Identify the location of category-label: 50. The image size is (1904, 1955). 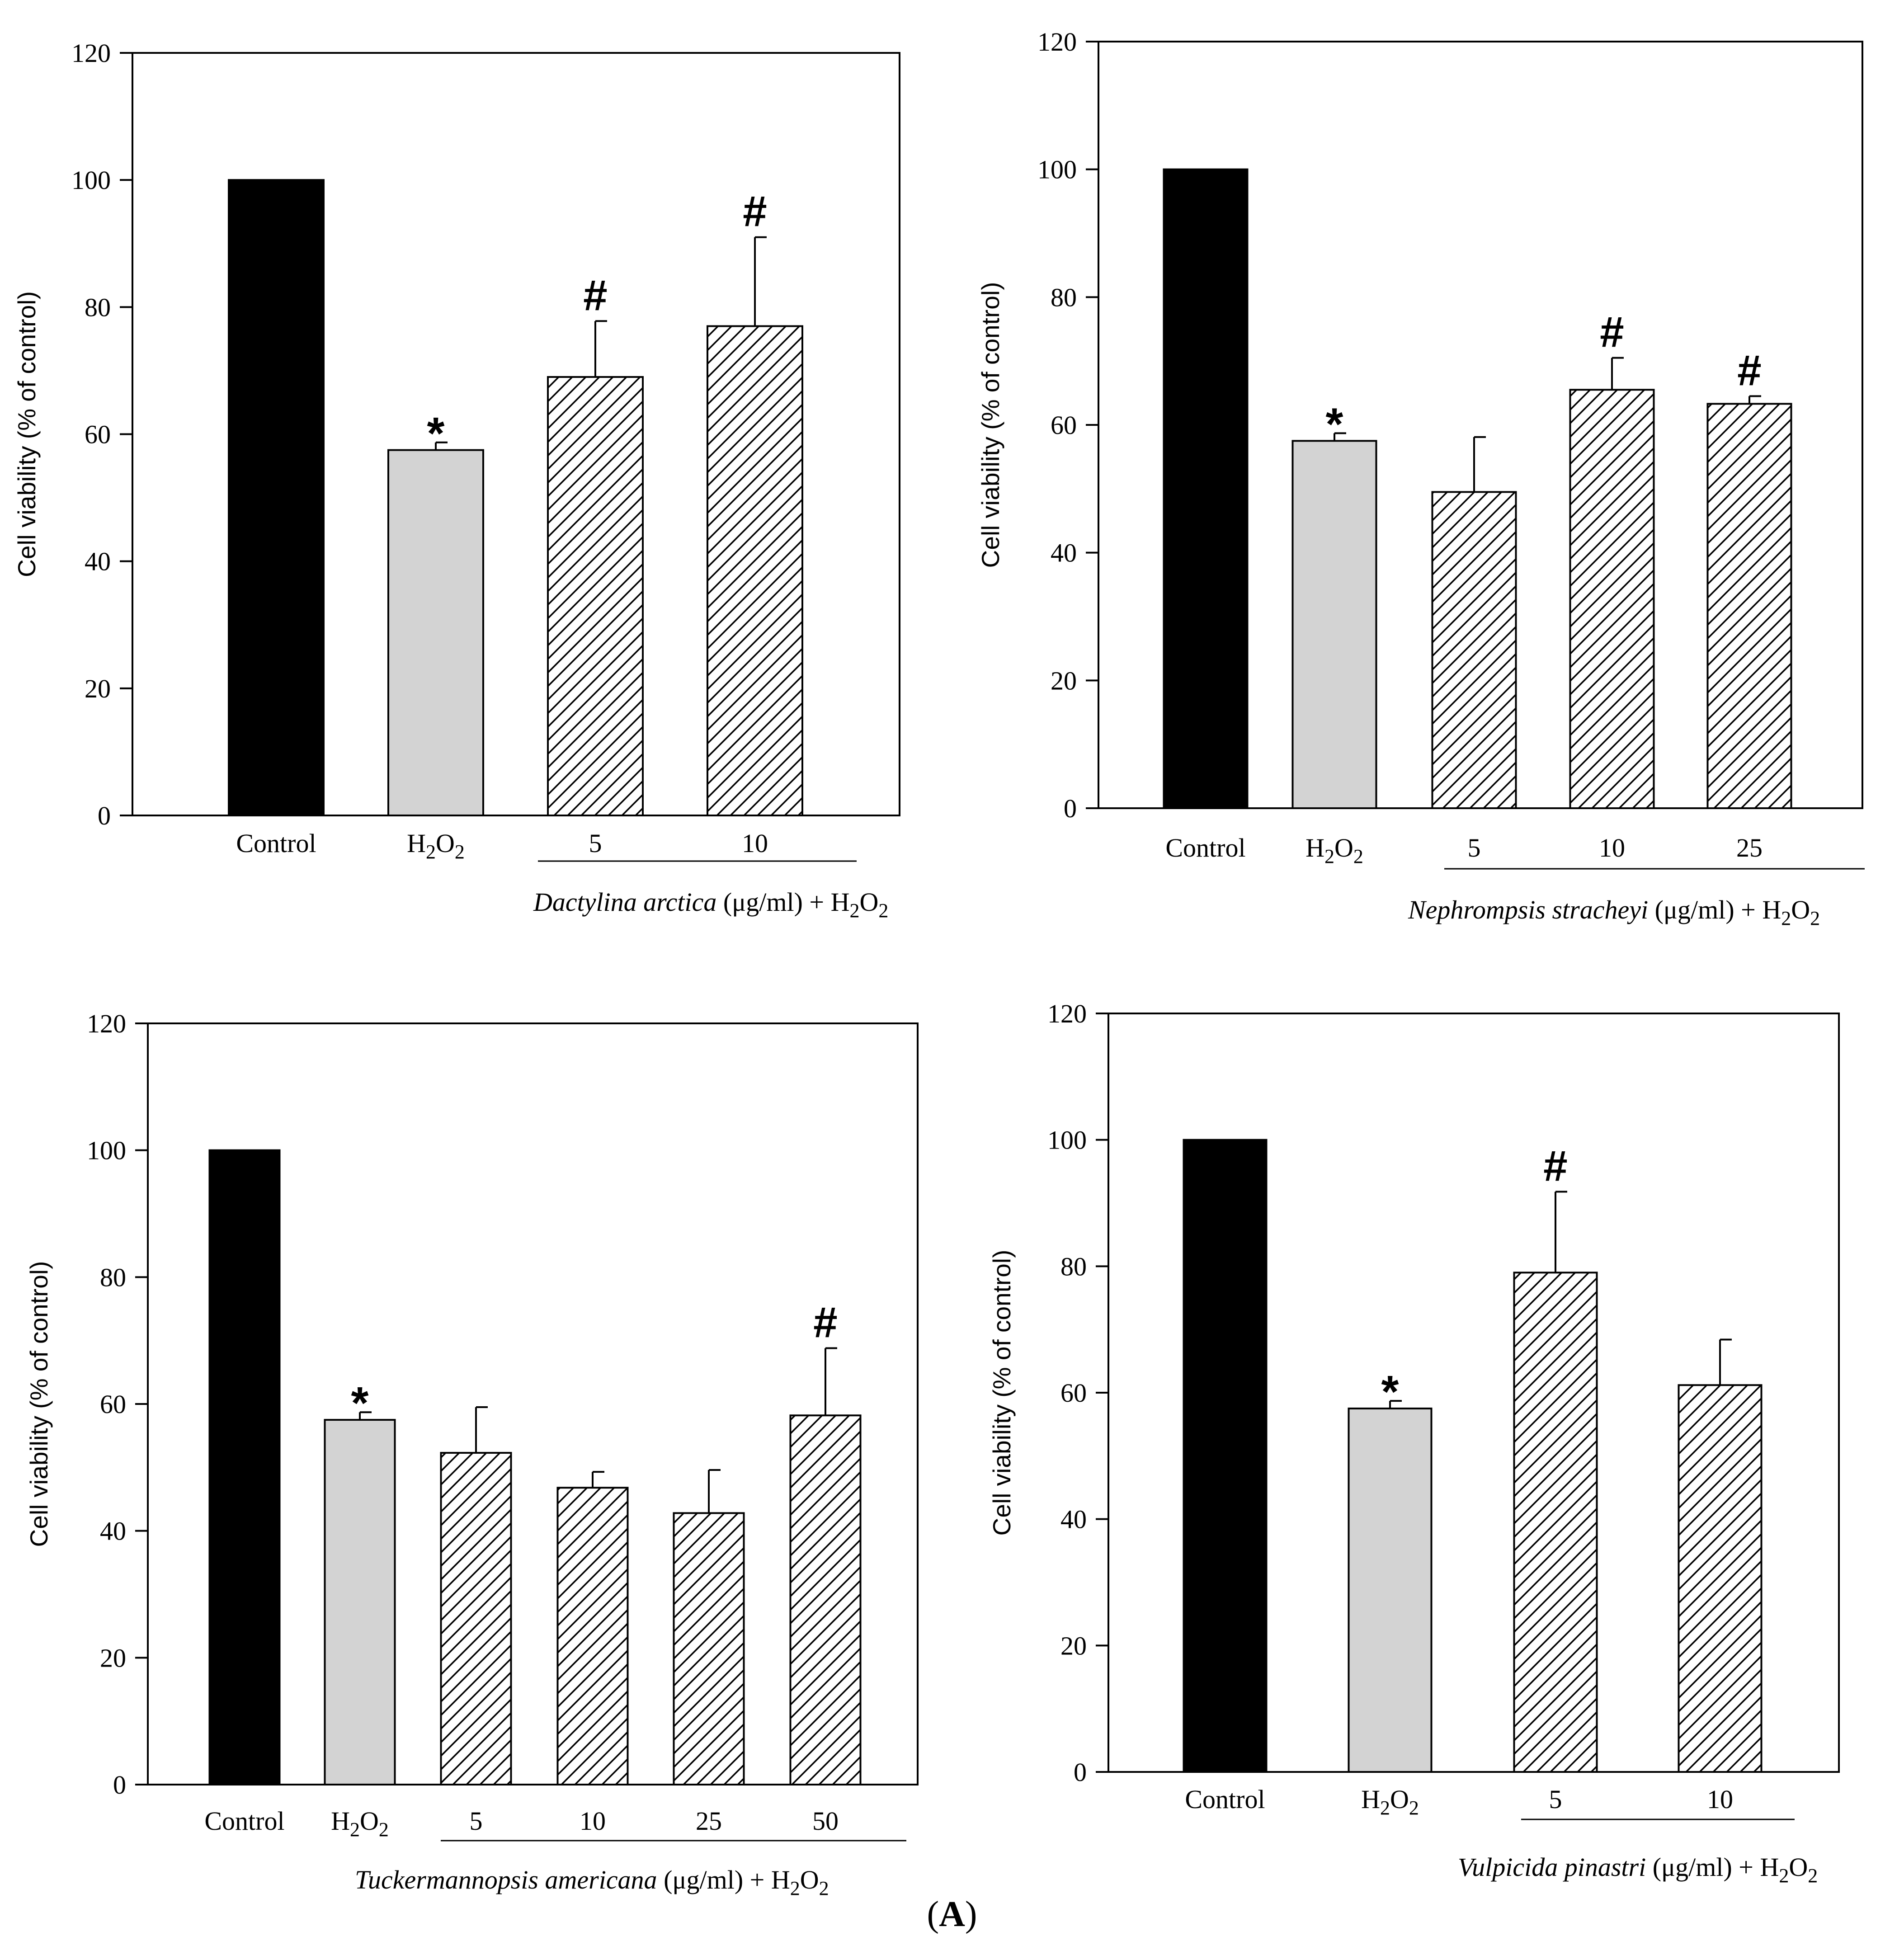
(825, 1821).